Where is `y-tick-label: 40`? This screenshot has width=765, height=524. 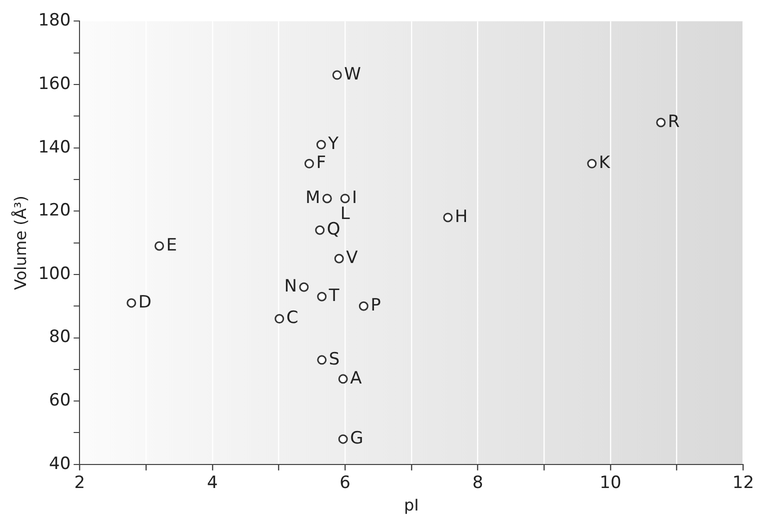
y-tick-label: 40 is located at coordinates (60, 464).